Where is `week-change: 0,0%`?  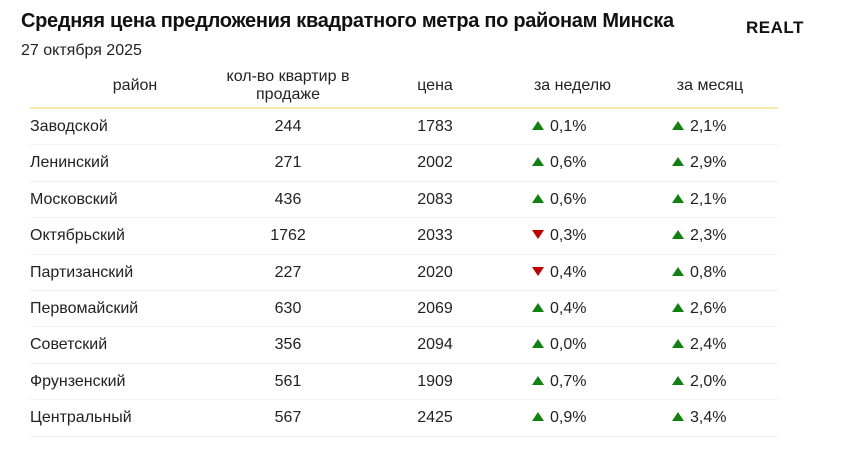
week-change: 0,0% is located at coordinates (559, 345).